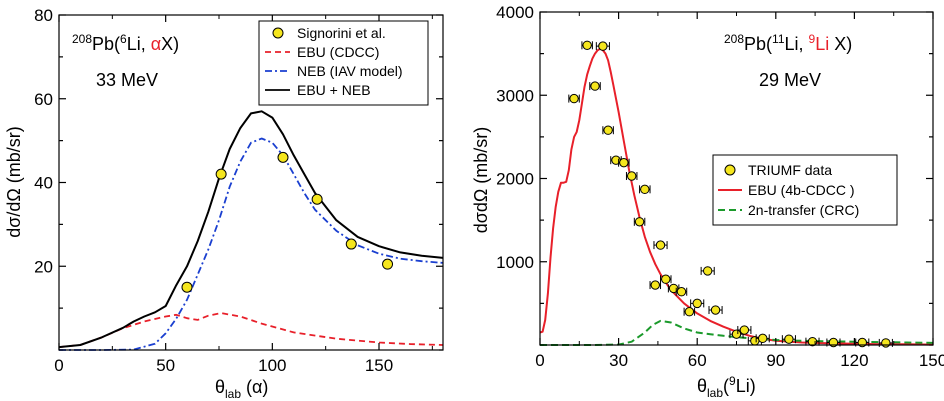  I want to click on right-legend-box, so click(805, 190).